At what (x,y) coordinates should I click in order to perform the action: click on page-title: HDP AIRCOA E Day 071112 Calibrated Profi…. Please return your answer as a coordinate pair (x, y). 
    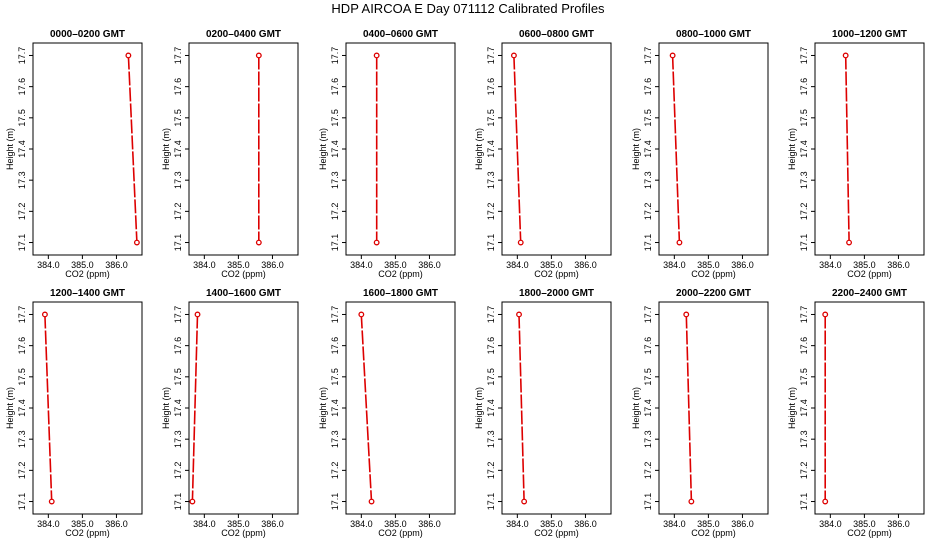
    Looking at the image, I should click on (468, 8).